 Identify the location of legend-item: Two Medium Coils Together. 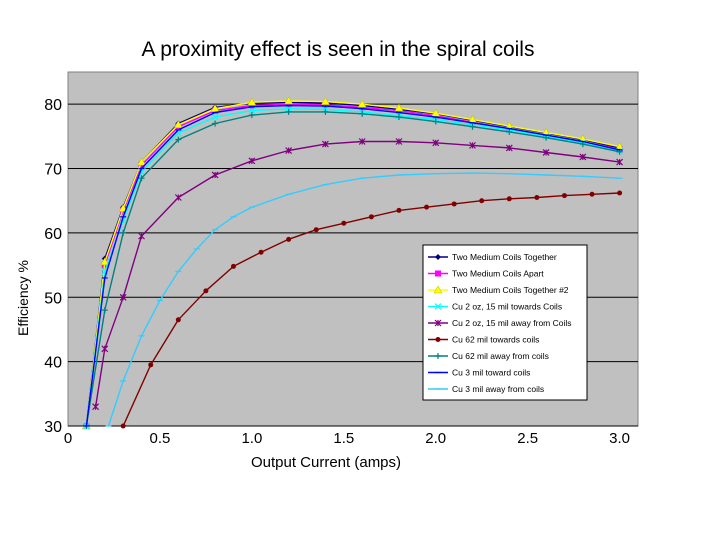
(492, 257).